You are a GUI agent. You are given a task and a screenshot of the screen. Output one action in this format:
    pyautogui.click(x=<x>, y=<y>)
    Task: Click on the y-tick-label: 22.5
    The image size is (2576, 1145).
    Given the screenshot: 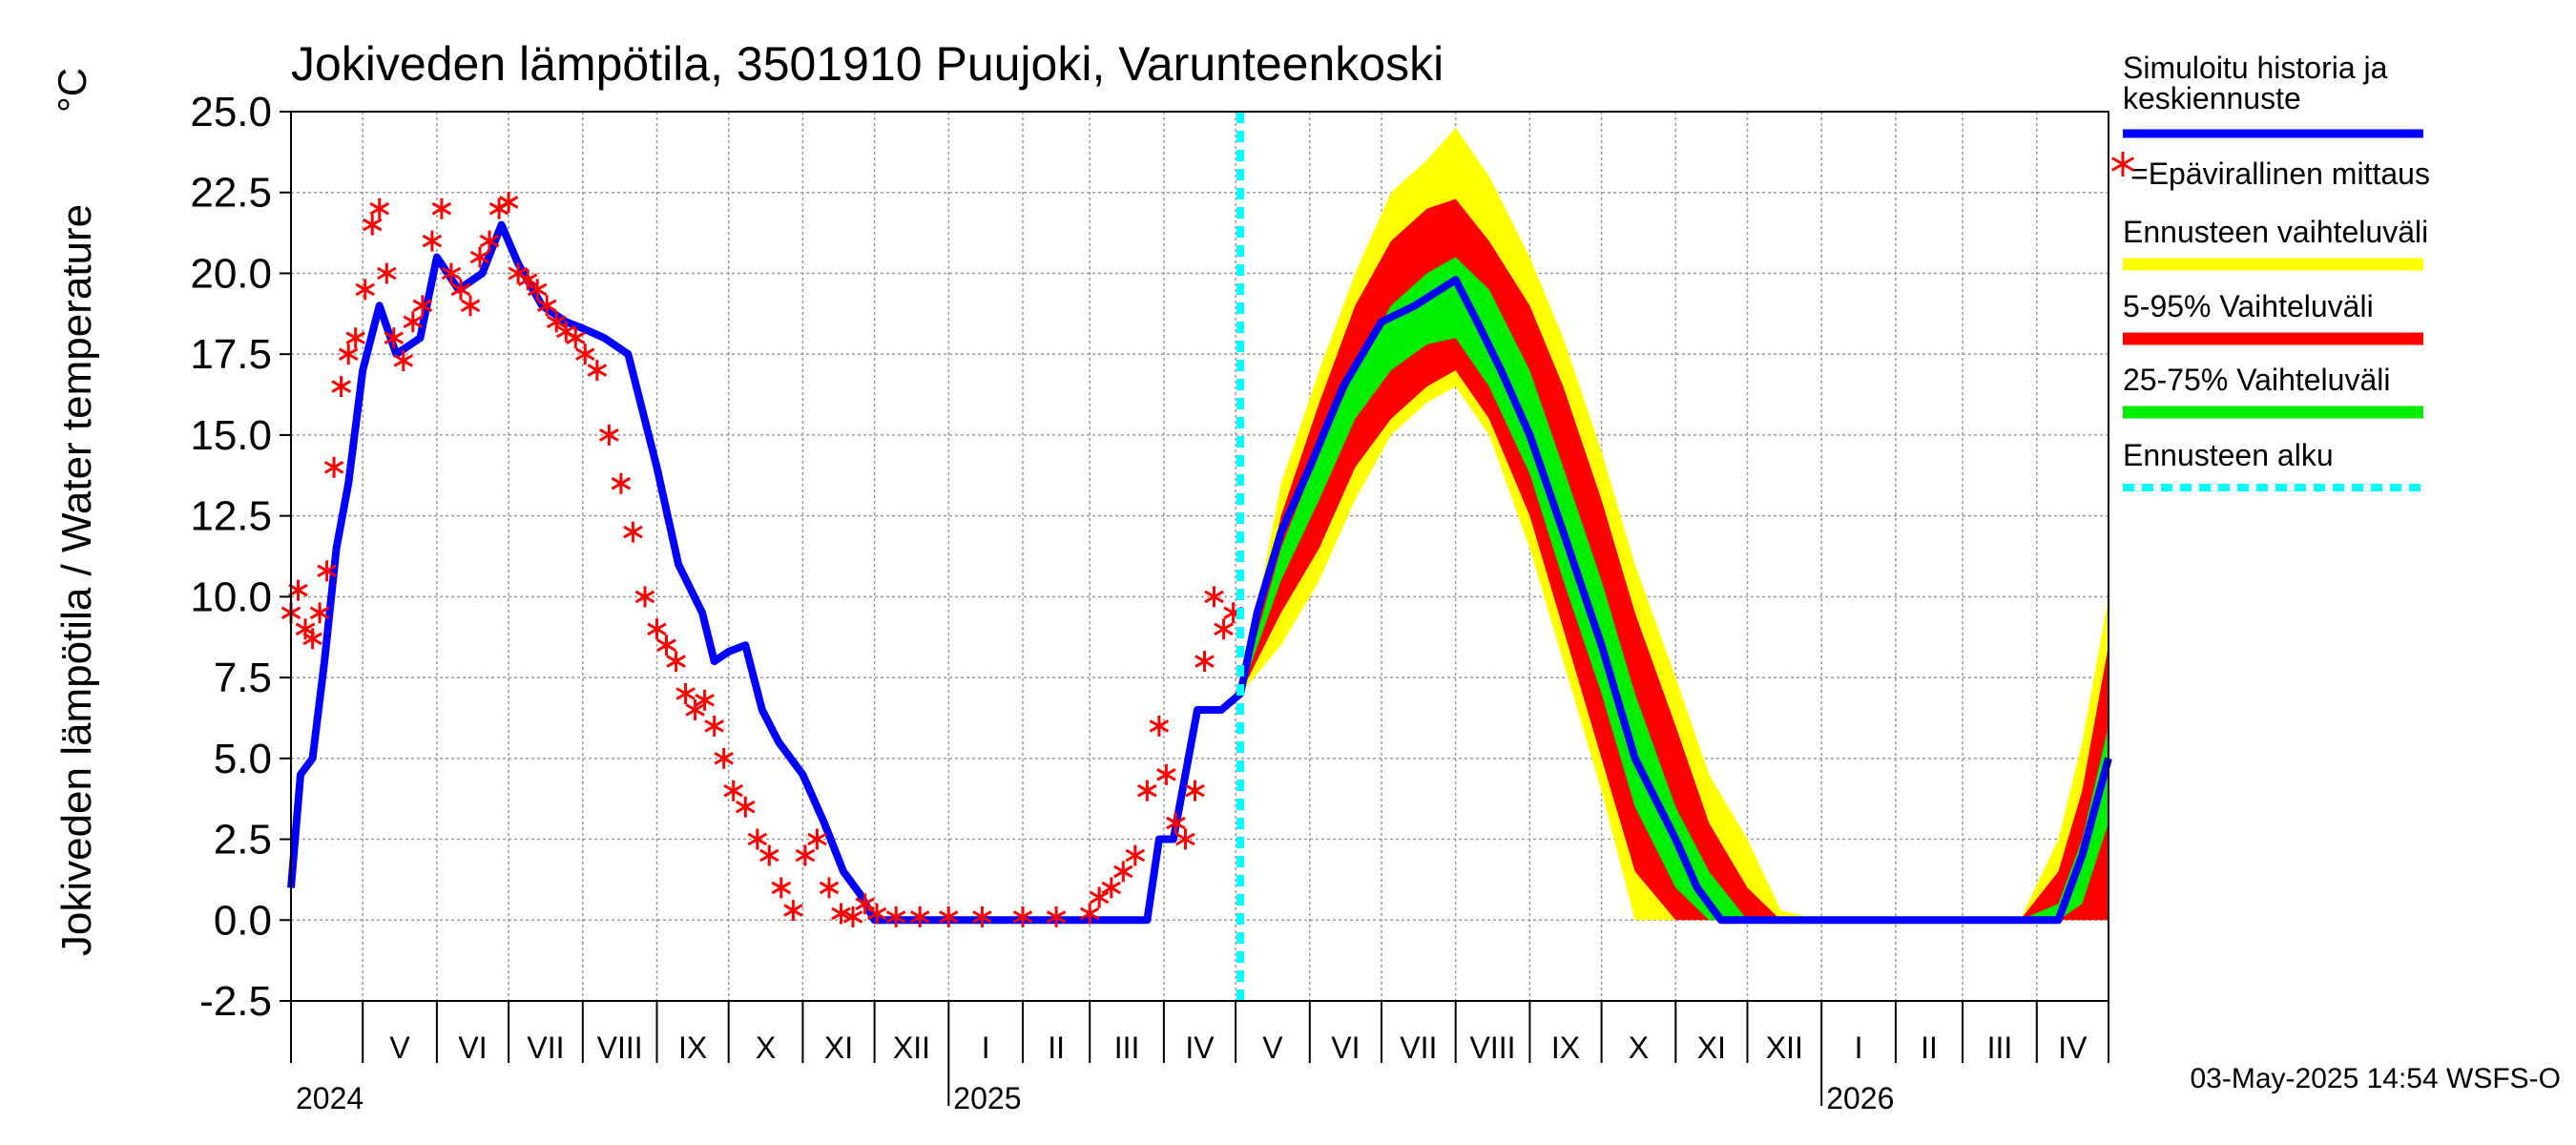 What is the action you would take?
    pyautogui.click(x=231, y=193)
    